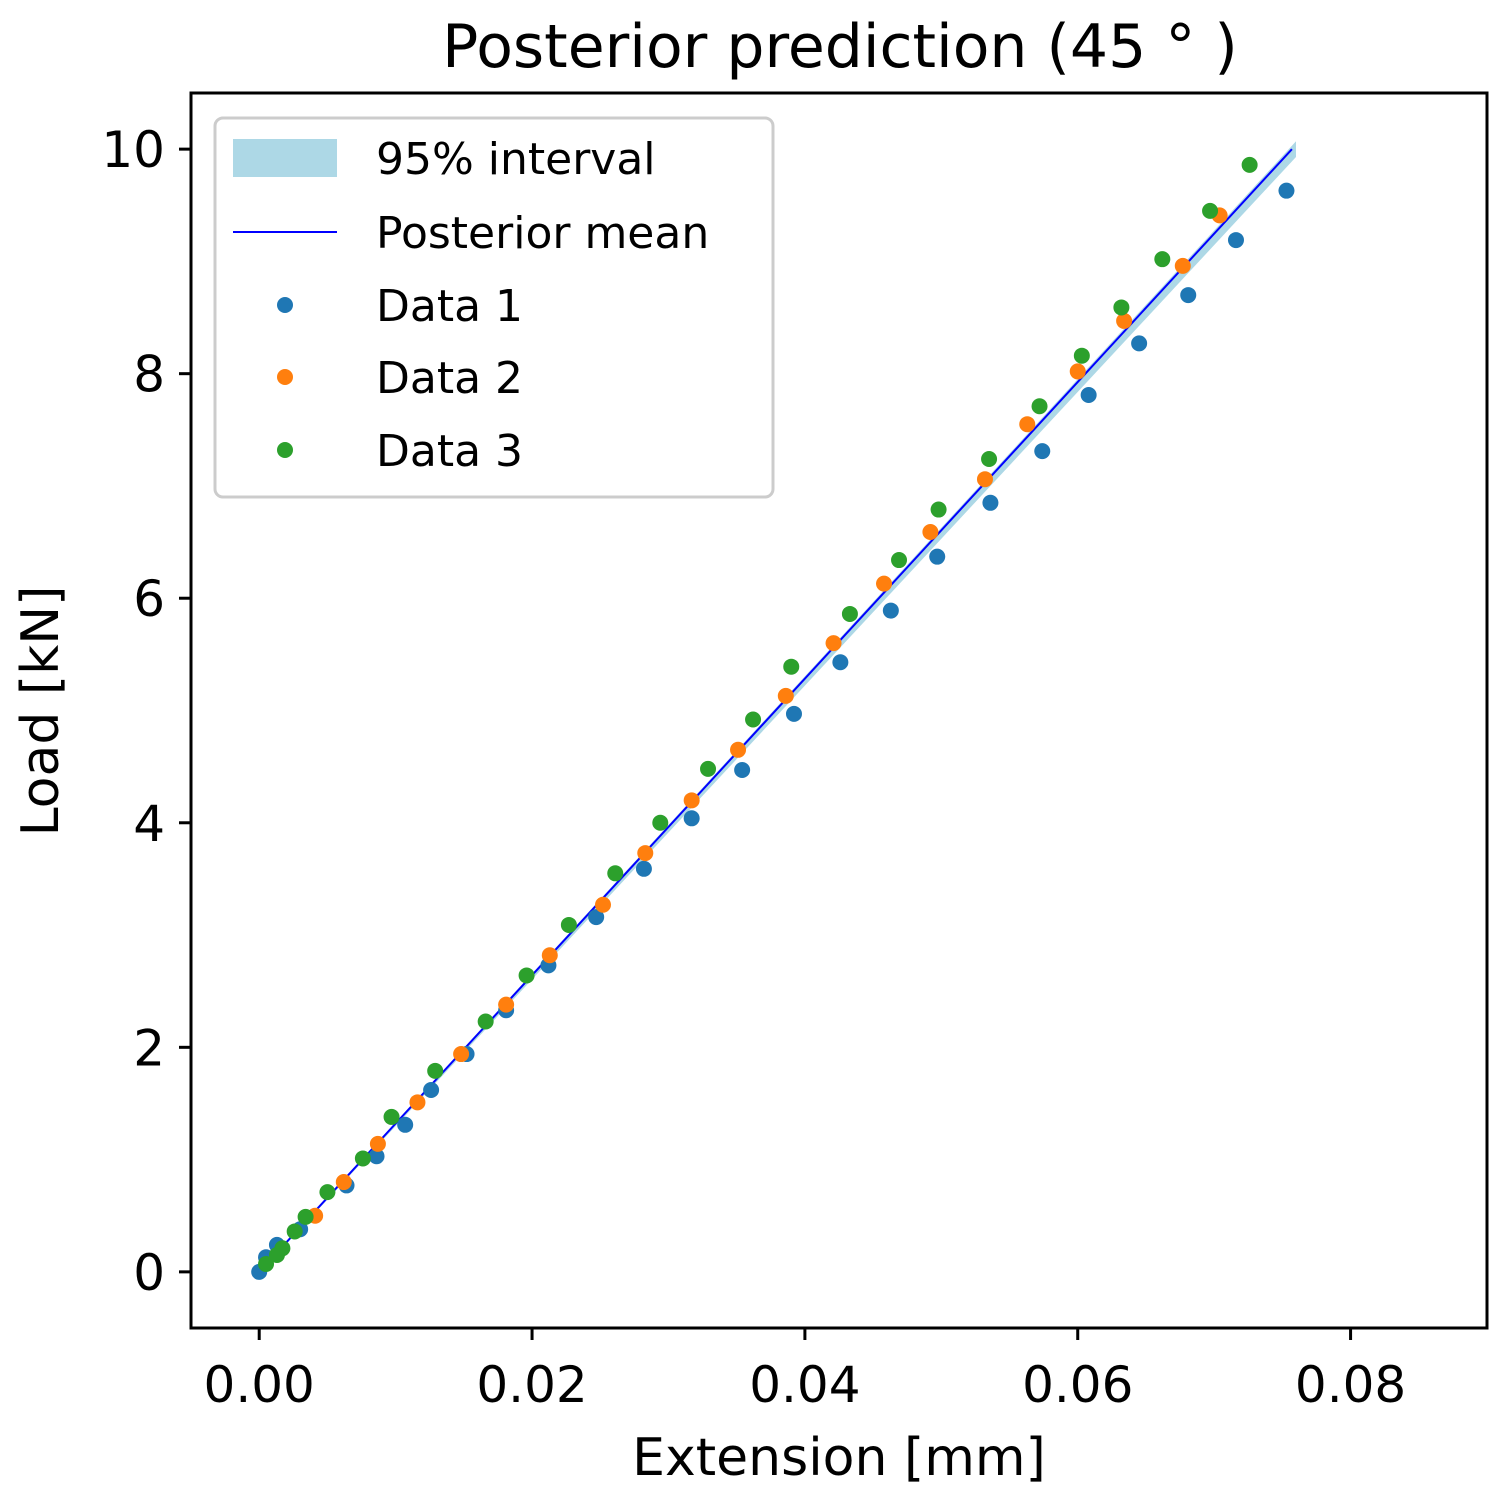 The width and height of the screenshot is (1500, 1500). What do you see at coordinates (449, 451) in the screenshot?
I see `legend-label: Data 3` at bounding box center [449, 451].